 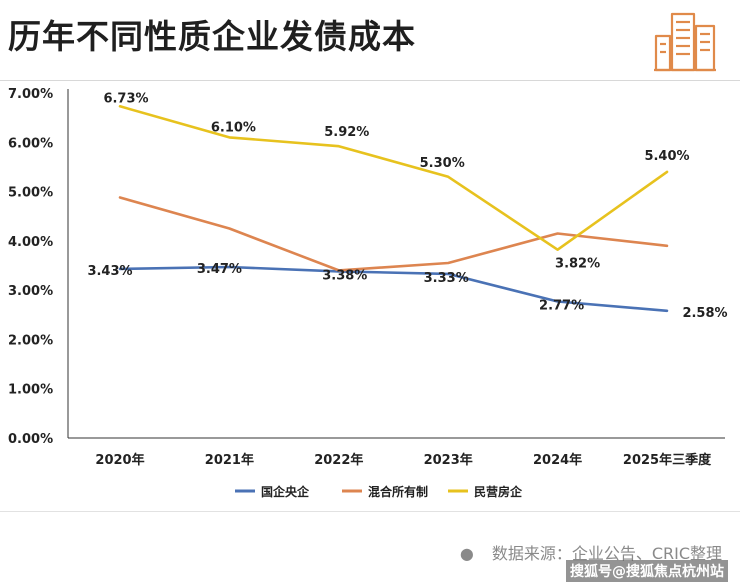 What do you see at coordinates (370, 511) in the screenshot?
I see `footer-divider` at bounding box center [370, 511].